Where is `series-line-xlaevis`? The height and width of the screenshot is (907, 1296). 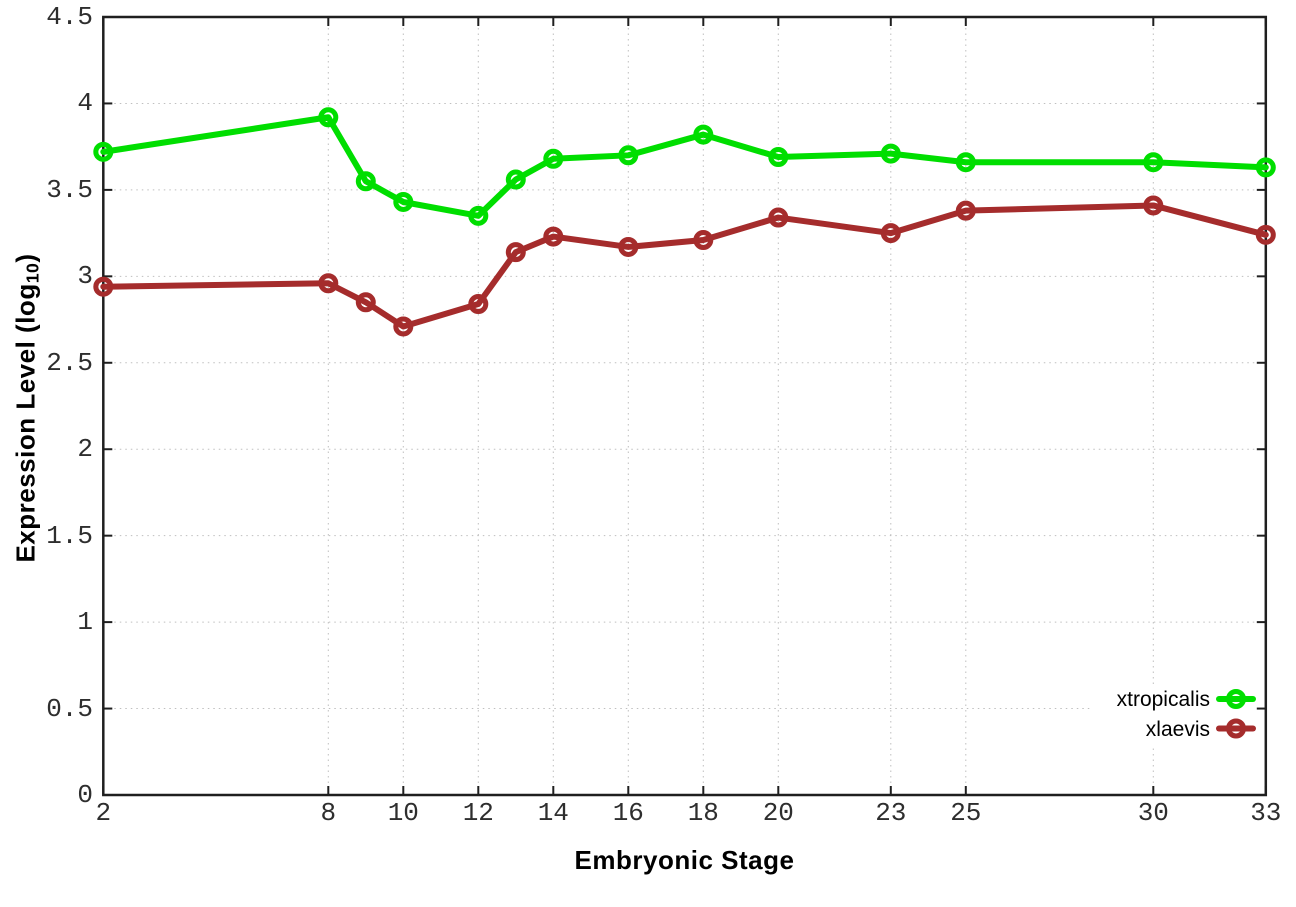
series-line-xlaevis is located at coordinates (684, 266).